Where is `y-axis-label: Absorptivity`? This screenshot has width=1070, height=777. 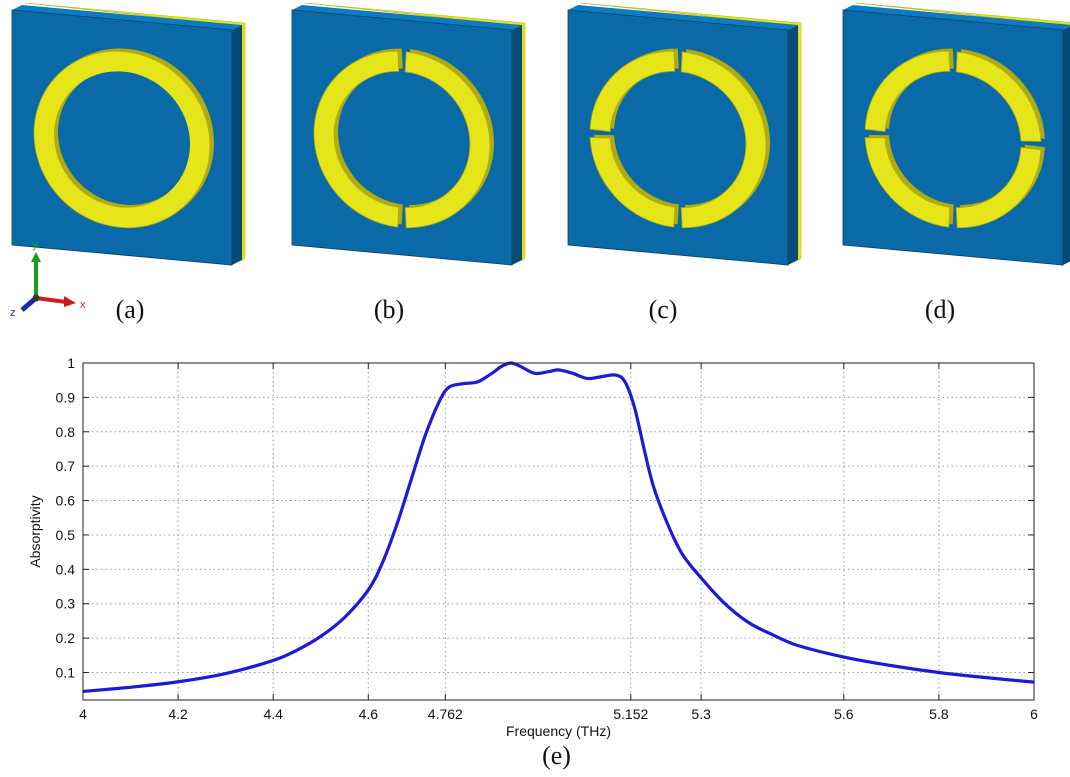
y-axis-label: Absorptivity is located at coordinates (35, 531).